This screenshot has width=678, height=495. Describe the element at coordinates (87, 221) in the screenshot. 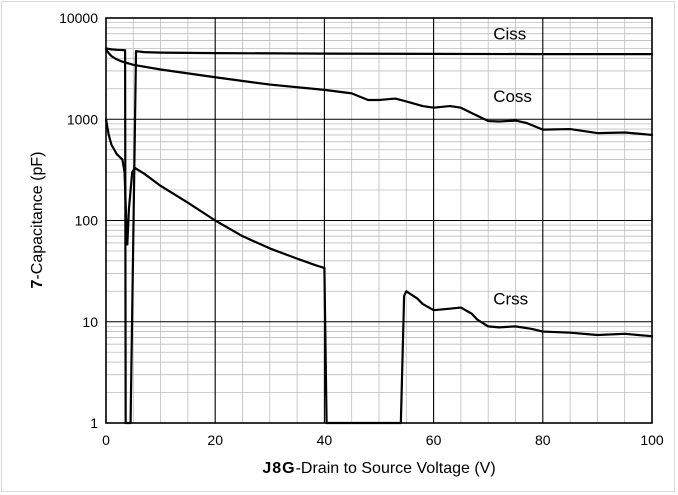

I see `y-tick-label: 100` at that location.